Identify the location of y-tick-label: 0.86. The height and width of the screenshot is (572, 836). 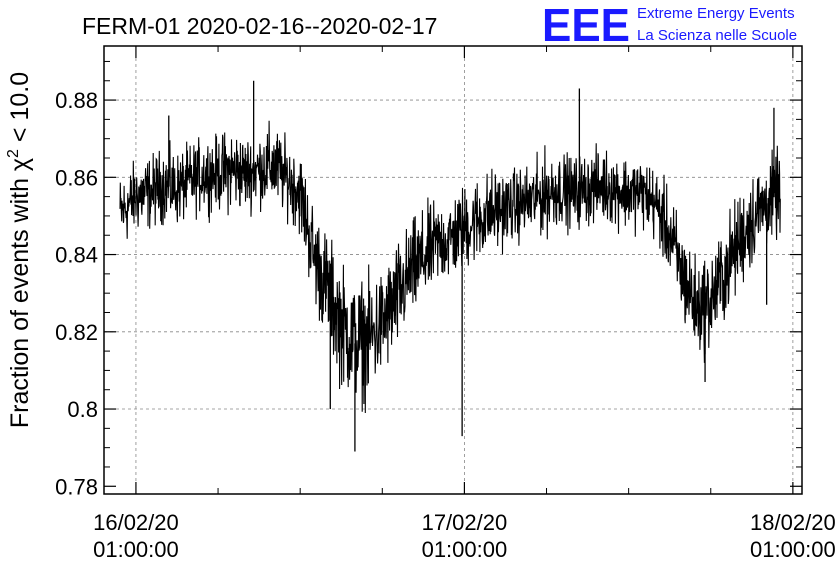
(76, 177).